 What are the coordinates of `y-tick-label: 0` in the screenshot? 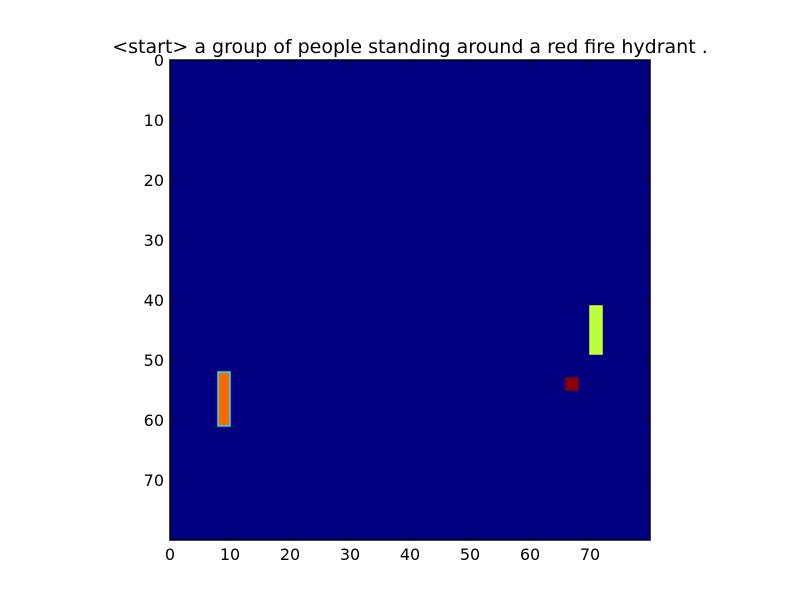 It's located at (159, 60).